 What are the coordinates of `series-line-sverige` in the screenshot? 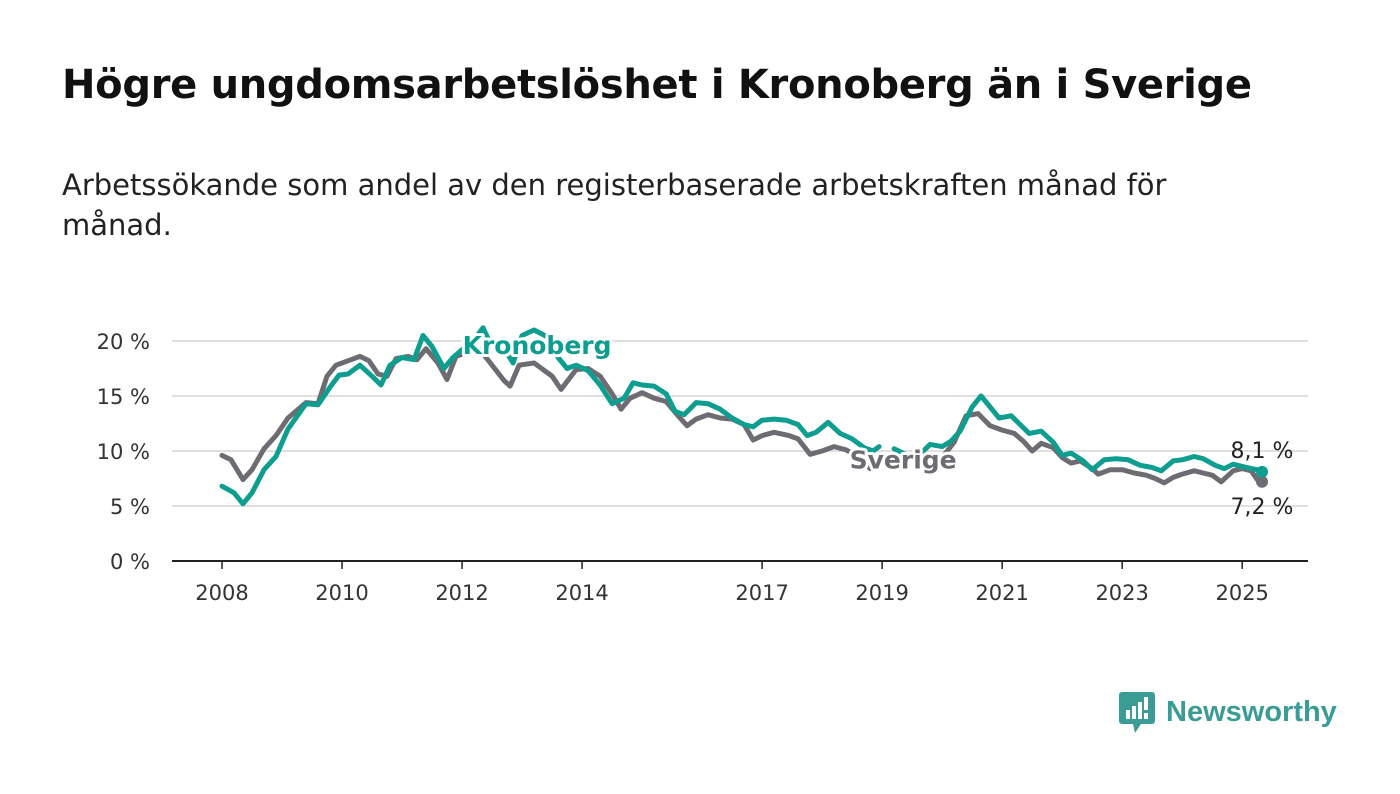 It's located at (550, 414).